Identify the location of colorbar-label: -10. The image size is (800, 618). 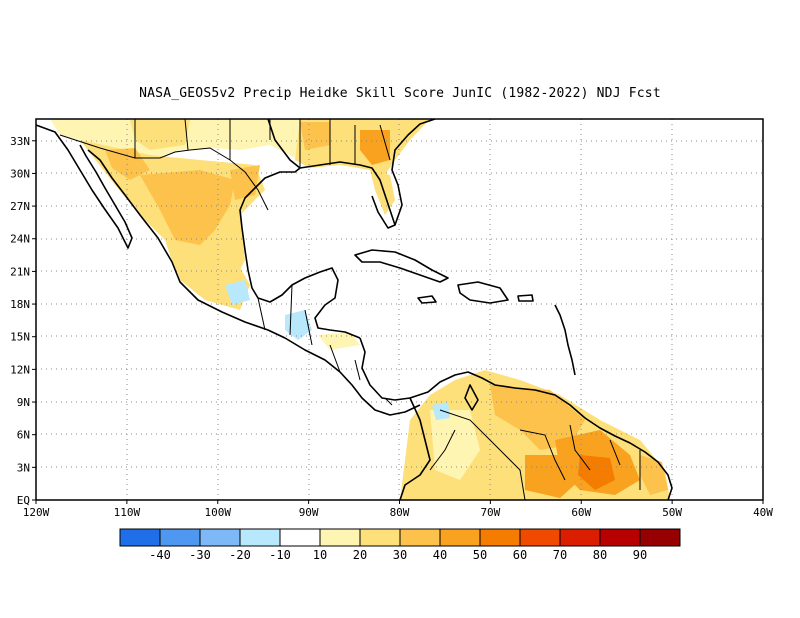
(280, 555).